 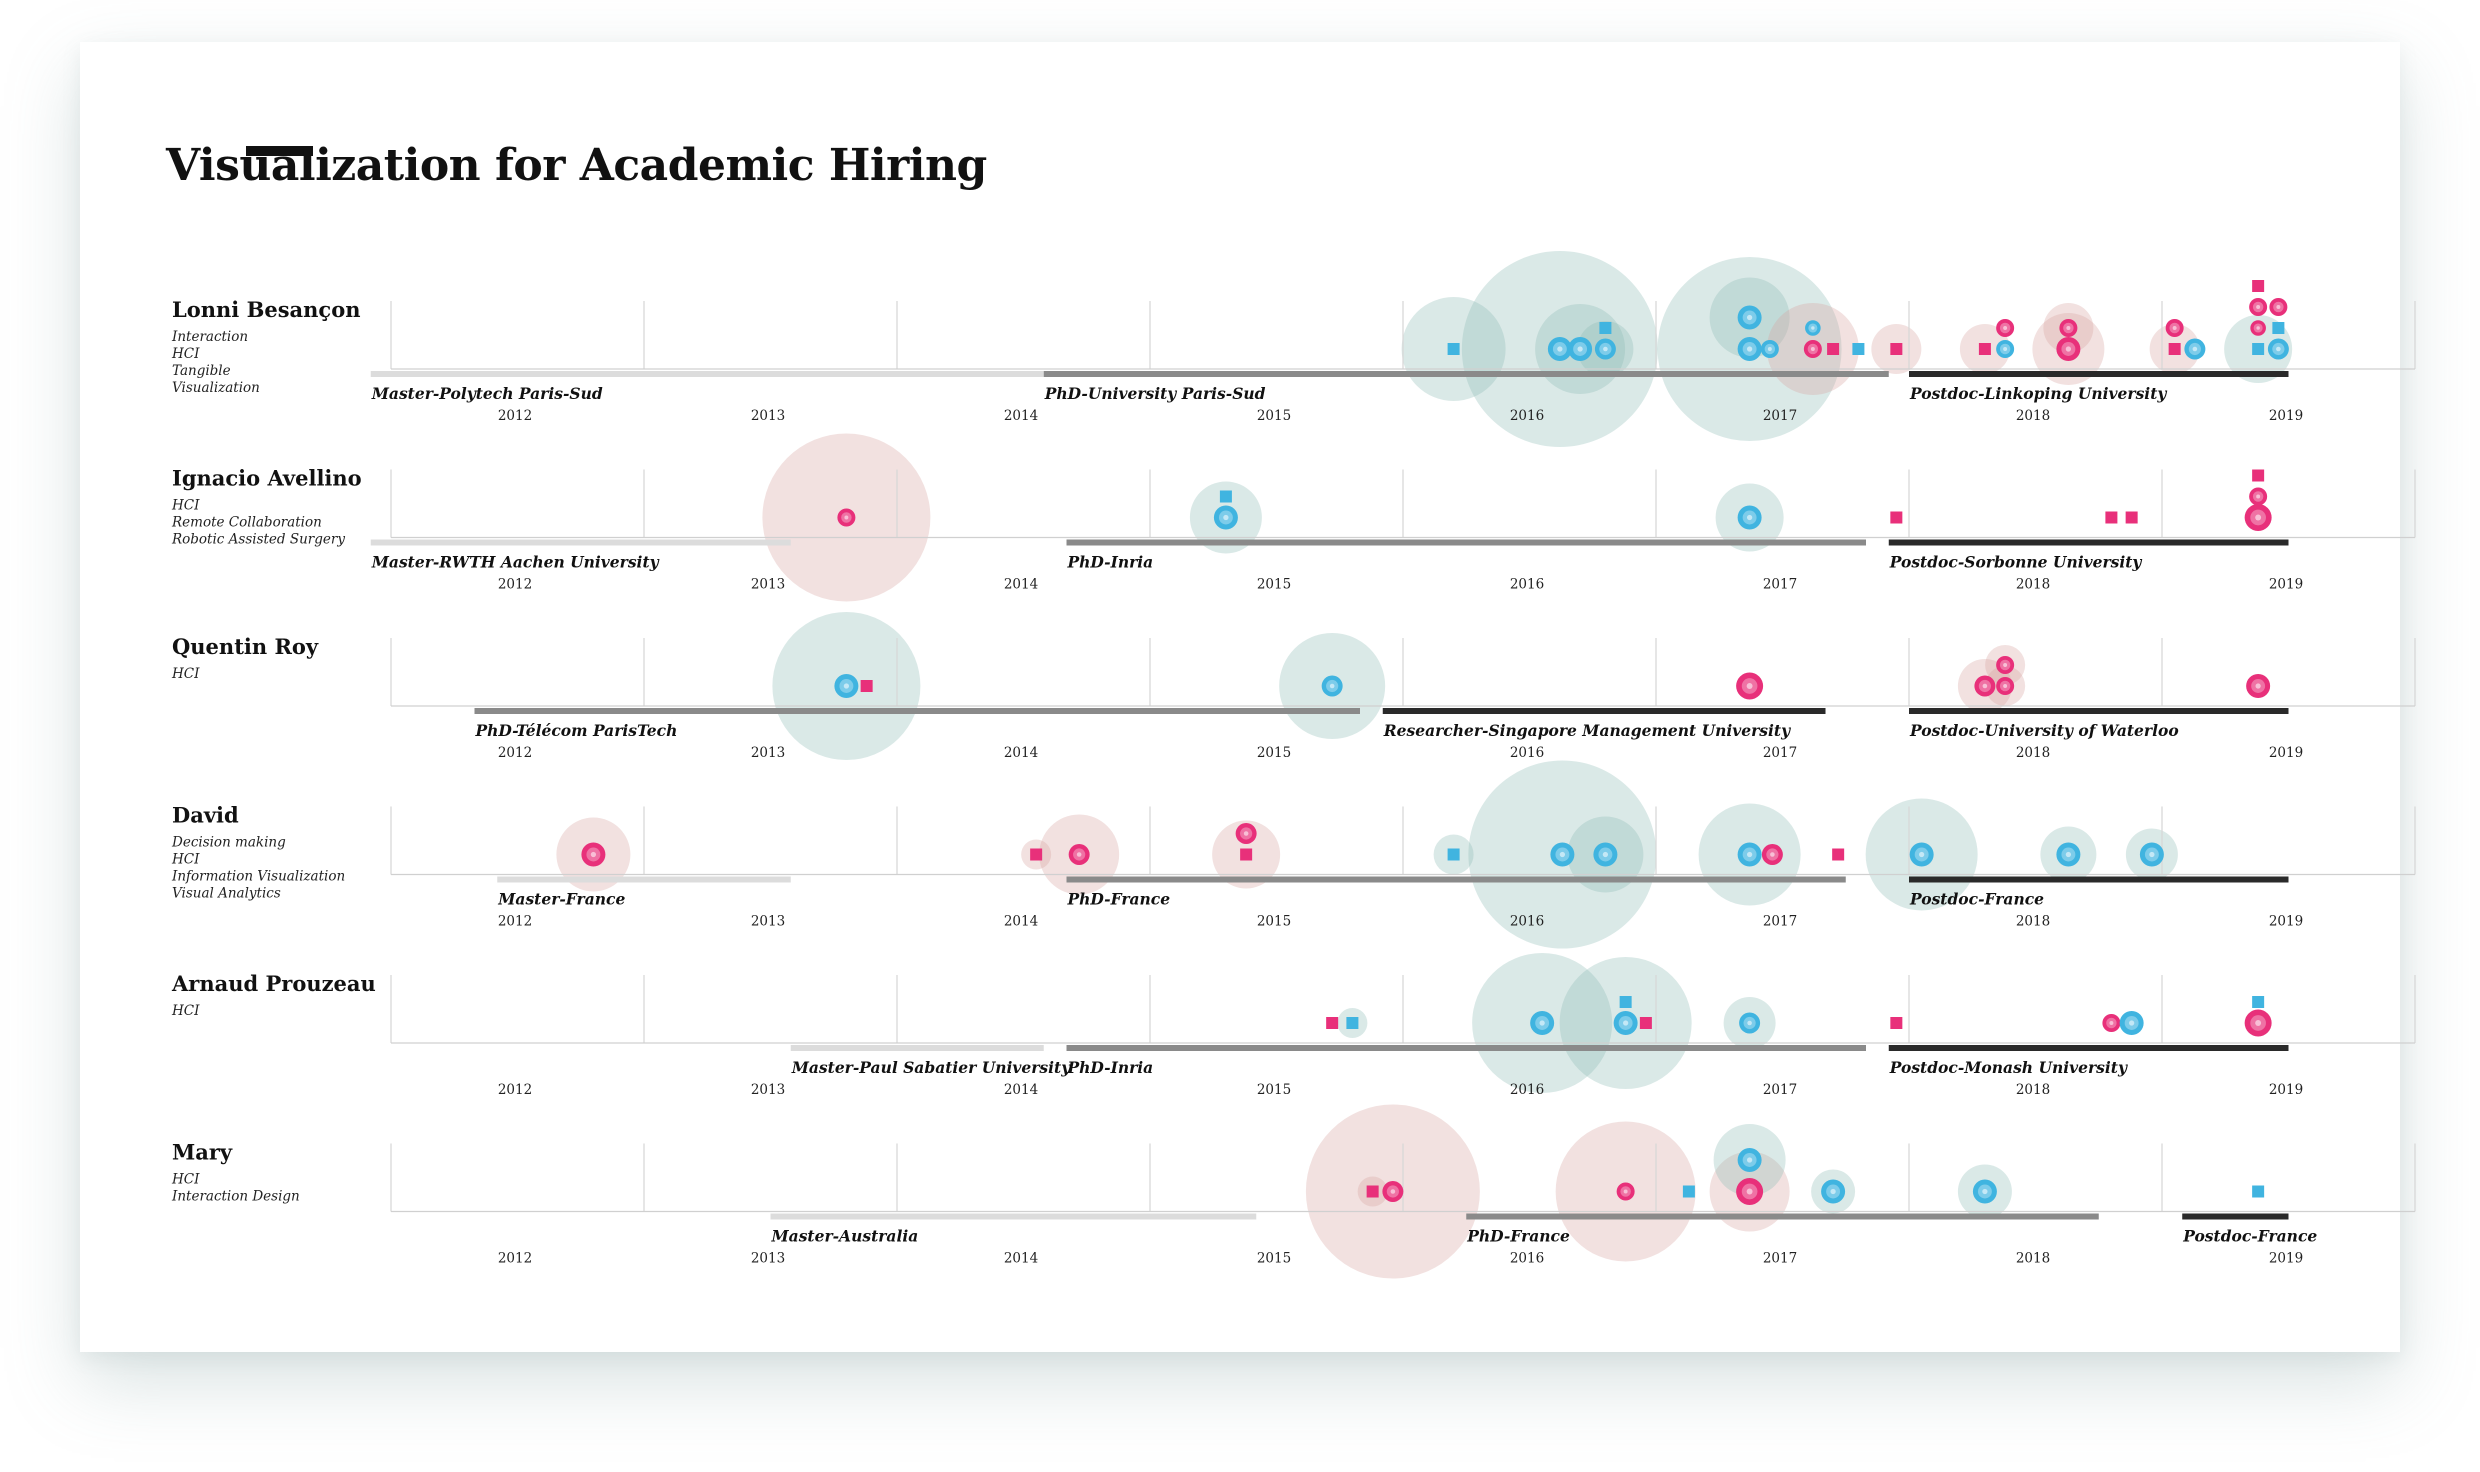 I want to click on research-tag: Decision making, so click(x=228, y=843).